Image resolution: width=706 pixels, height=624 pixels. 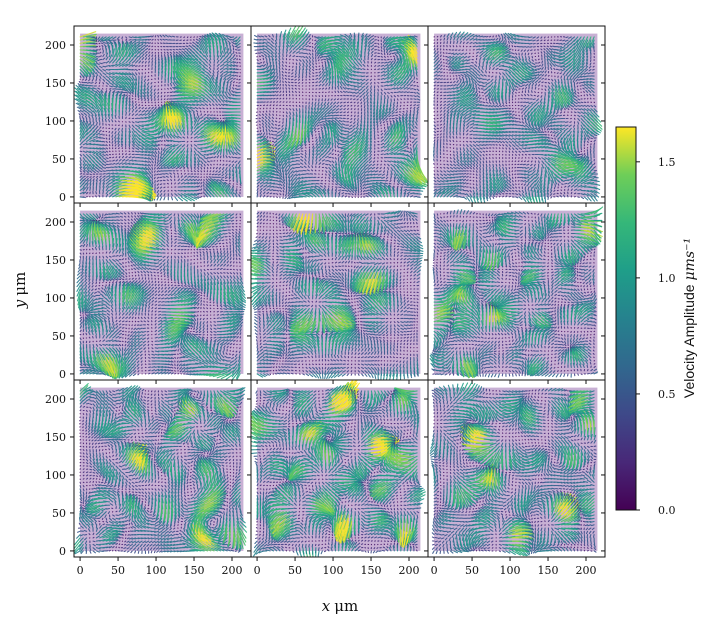 What do you see at coordinates (55, 121) in the screenshot?
I see `y-tick-label: 100` at bounding box center [55, 121].